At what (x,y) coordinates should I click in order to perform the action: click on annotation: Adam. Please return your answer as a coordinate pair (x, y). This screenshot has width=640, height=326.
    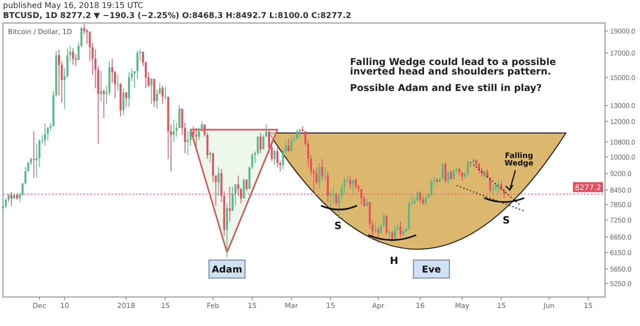
    Looking at the image, I should click on (227, 270).